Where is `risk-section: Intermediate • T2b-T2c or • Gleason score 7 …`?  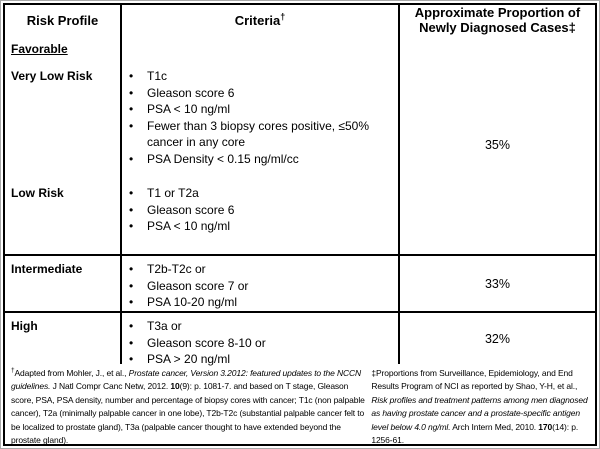 risk-section: Intermediate • T2b-T2c or • Gleason score 7 … is located at coordinates (300, 282).